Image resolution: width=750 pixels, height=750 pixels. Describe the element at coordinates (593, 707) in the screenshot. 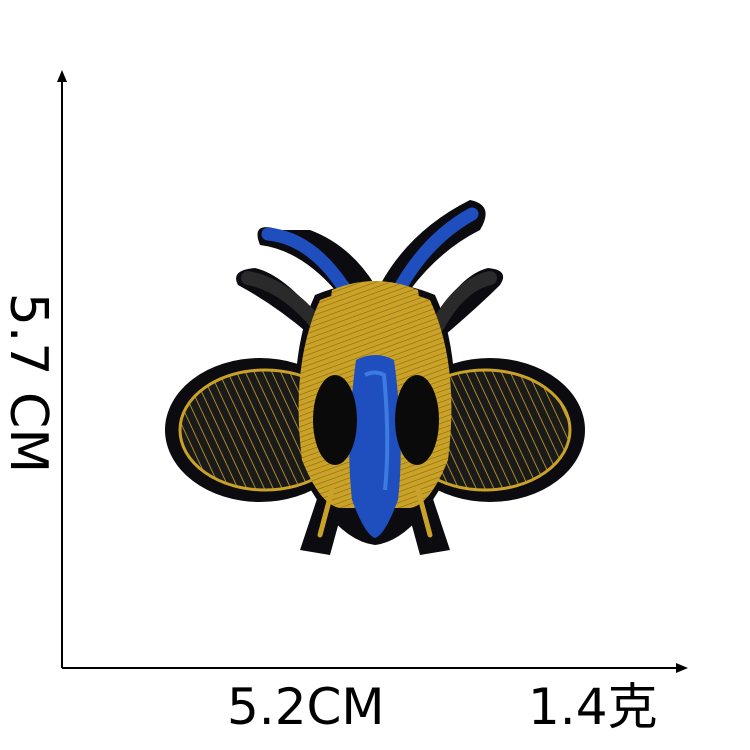

I see `weight-label: 1.4克` at that location.